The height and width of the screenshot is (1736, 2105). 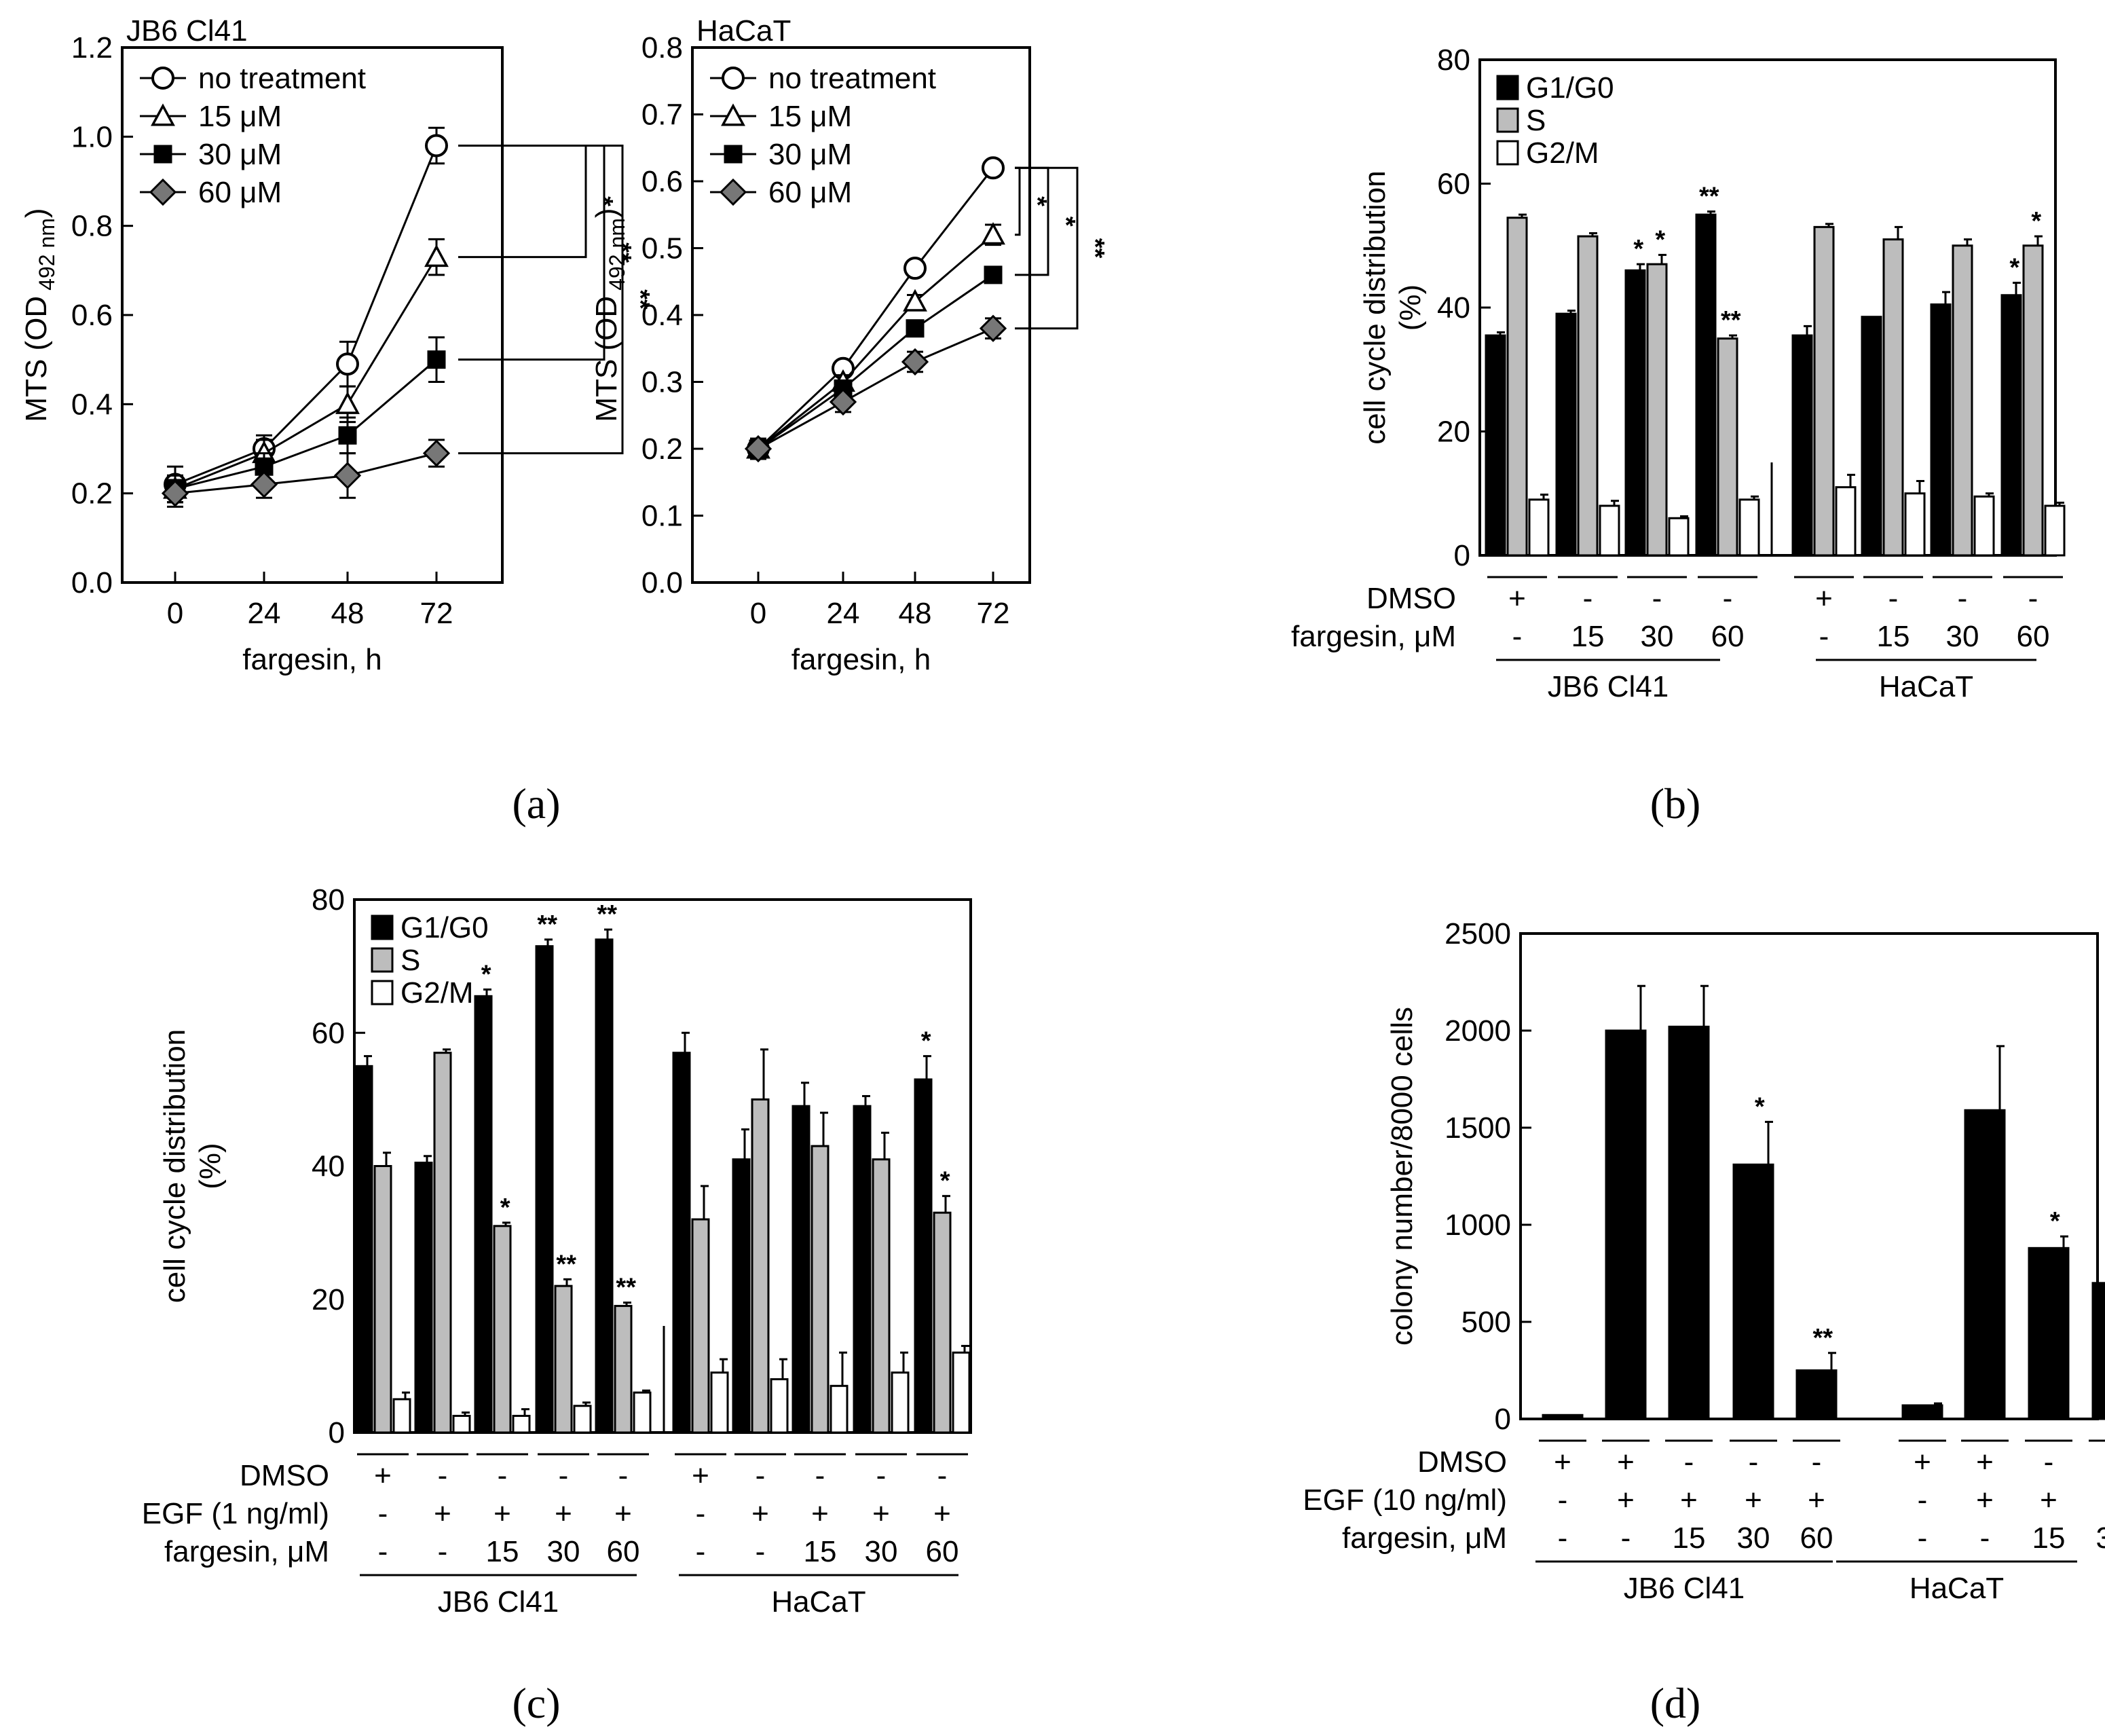 What do you see at coordinates (312, 659) in the screenshot?
I see `x-axis-label: fargesin, h` at bounding box center [312, 659].